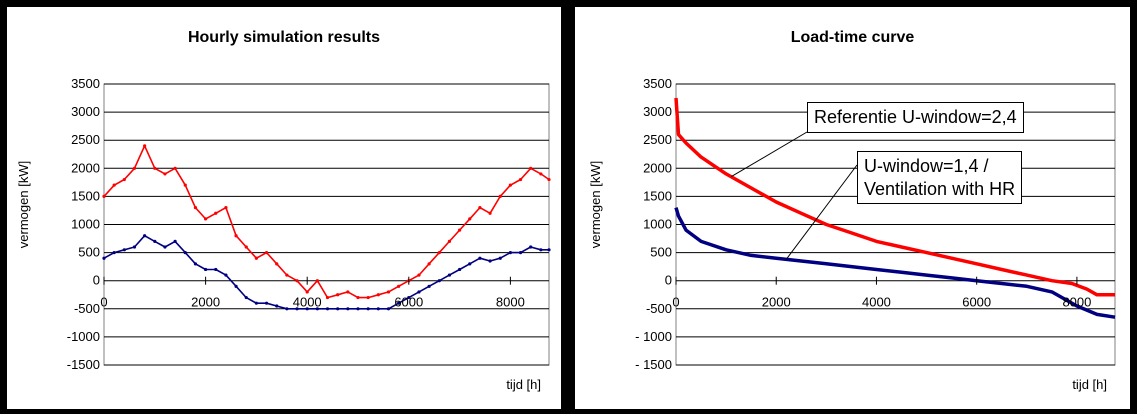  I want to click on callout-hr-line2: Ventilation with HR, so click(940, 188).